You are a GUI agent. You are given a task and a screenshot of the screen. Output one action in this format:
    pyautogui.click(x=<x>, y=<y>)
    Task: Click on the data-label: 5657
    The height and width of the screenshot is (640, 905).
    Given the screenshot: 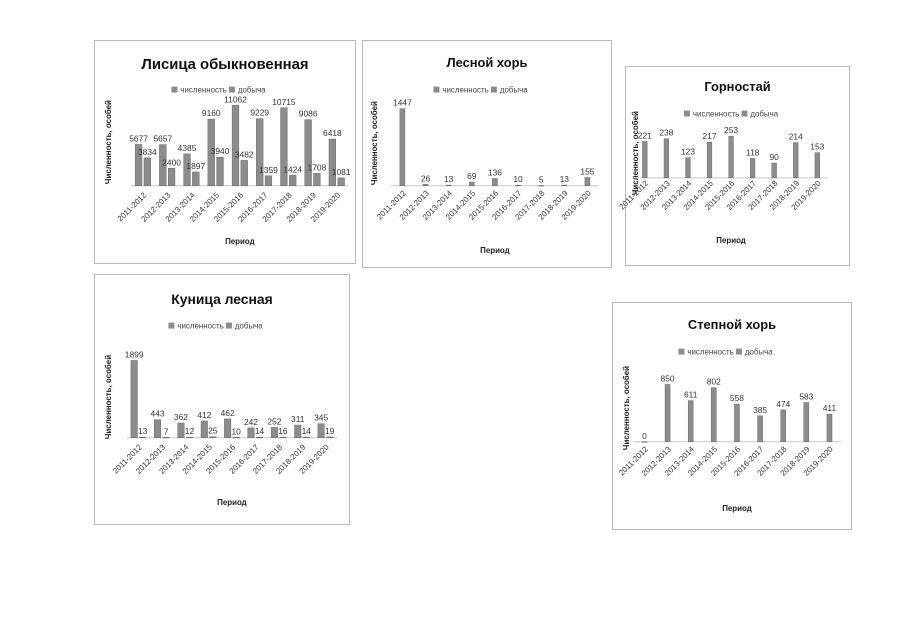 What is the action you would take?
    pyautogui.click(x=162, y=139)
    